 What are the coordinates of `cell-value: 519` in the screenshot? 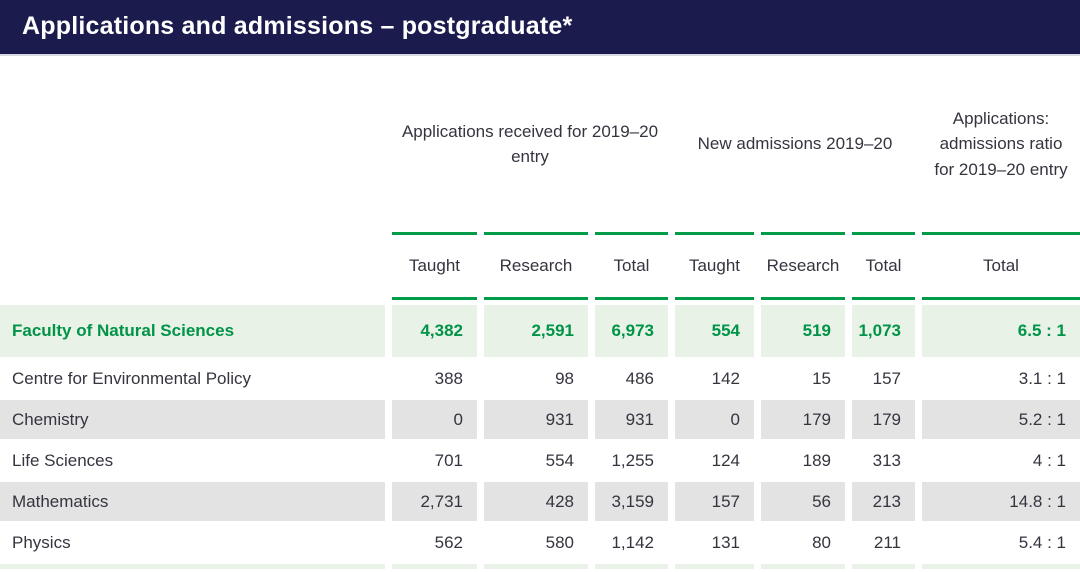 It's located at (803, 331).